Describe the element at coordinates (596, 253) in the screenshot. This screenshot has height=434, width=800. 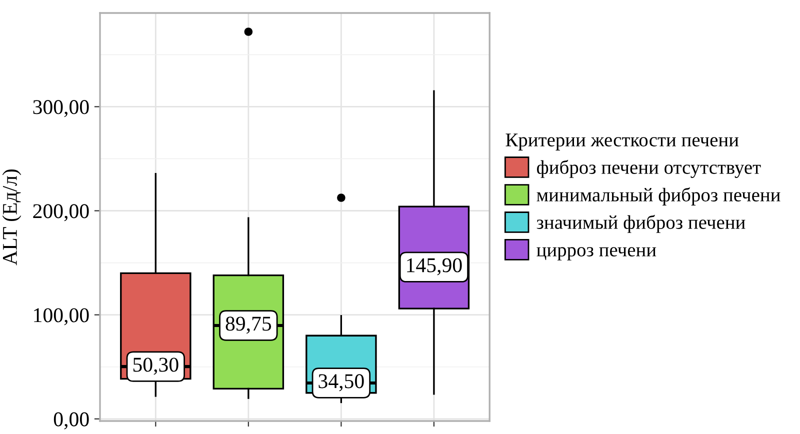
I see `legend-label: цирроз печени` at that location.